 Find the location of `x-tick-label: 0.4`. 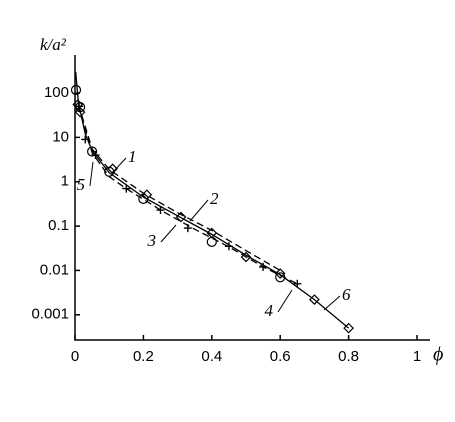

x-tick-label: 0.4 is located at coordinates (211, 356).